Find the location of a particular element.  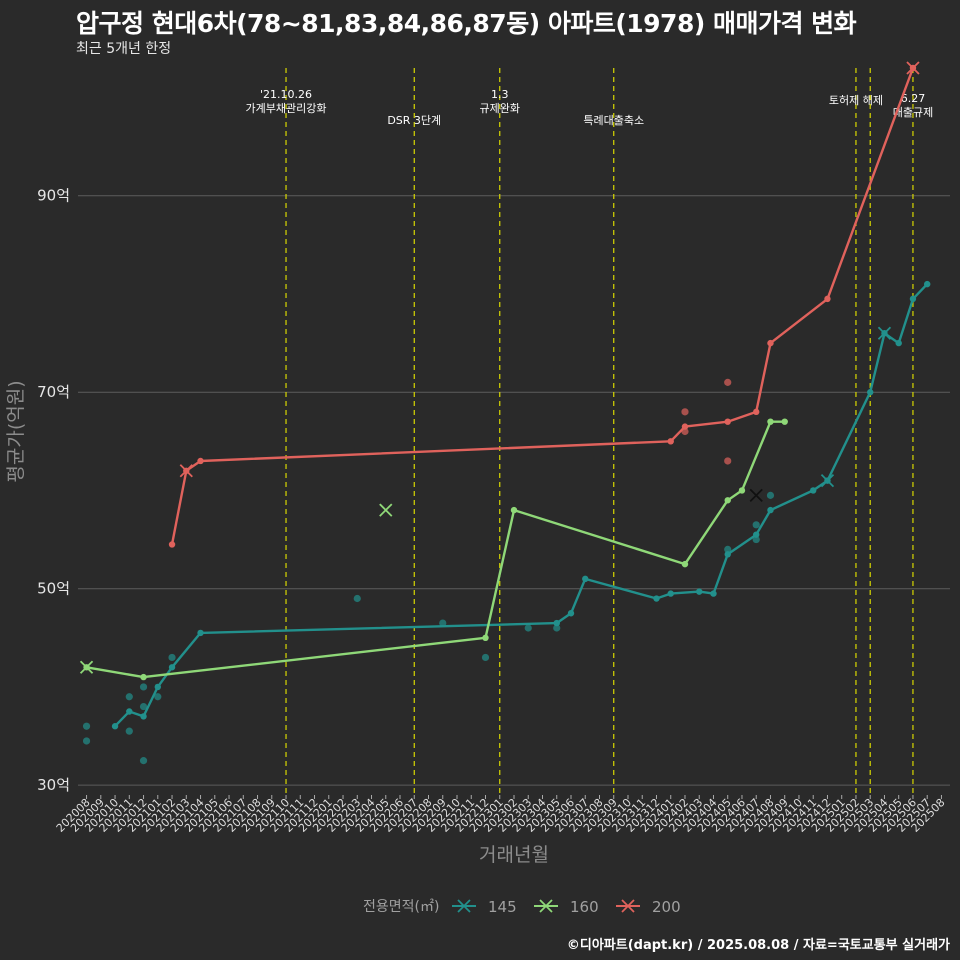

legend-item-200: 200 is located at coordinates (648, 907).